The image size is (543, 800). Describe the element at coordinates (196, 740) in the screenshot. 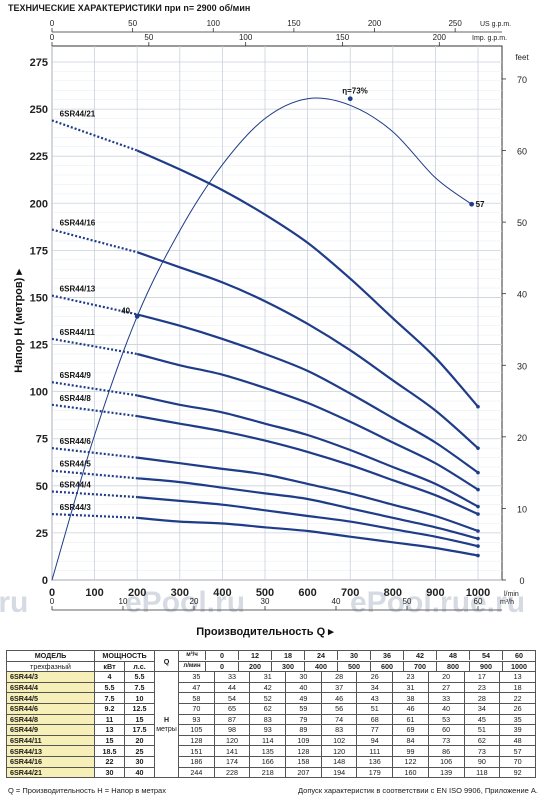

I see `head-value-cell: 128` at that location.